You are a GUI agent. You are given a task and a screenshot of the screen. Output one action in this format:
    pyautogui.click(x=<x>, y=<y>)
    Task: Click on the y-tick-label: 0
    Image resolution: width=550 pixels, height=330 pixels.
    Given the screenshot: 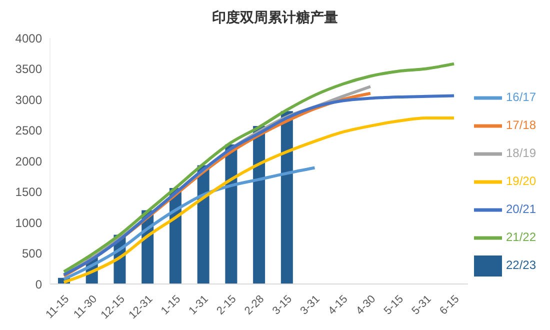 What is the action you would take?
    pyautogui.click(x=38, y=284)
    